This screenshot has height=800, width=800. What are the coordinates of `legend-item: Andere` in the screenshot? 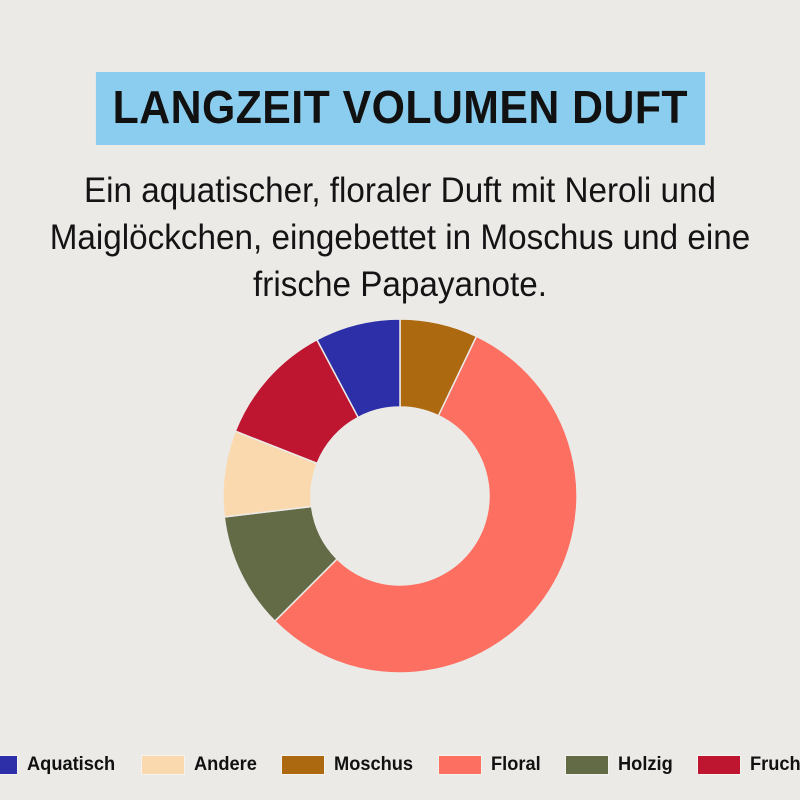 It's located at (199, 765).